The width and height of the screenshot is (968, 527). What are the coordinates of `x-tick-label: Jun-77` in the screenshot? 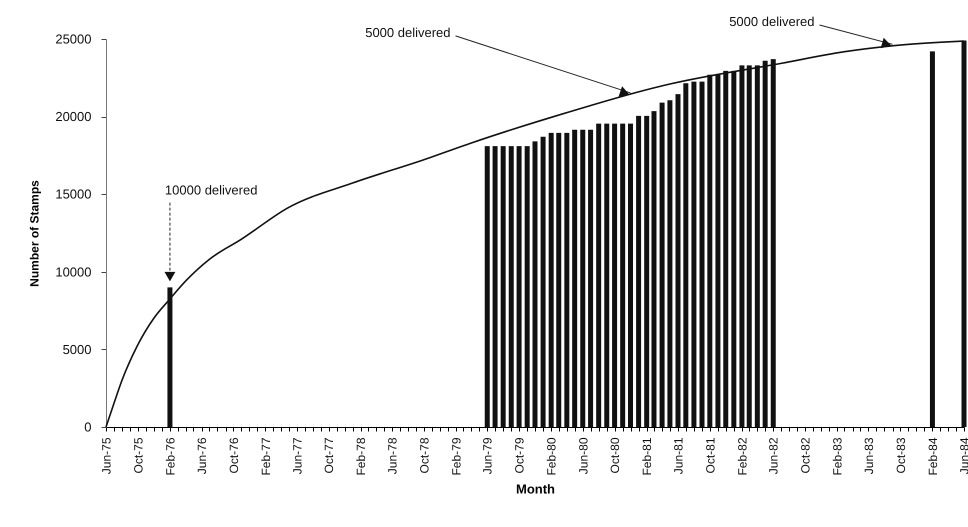 It's located at (297, 455).